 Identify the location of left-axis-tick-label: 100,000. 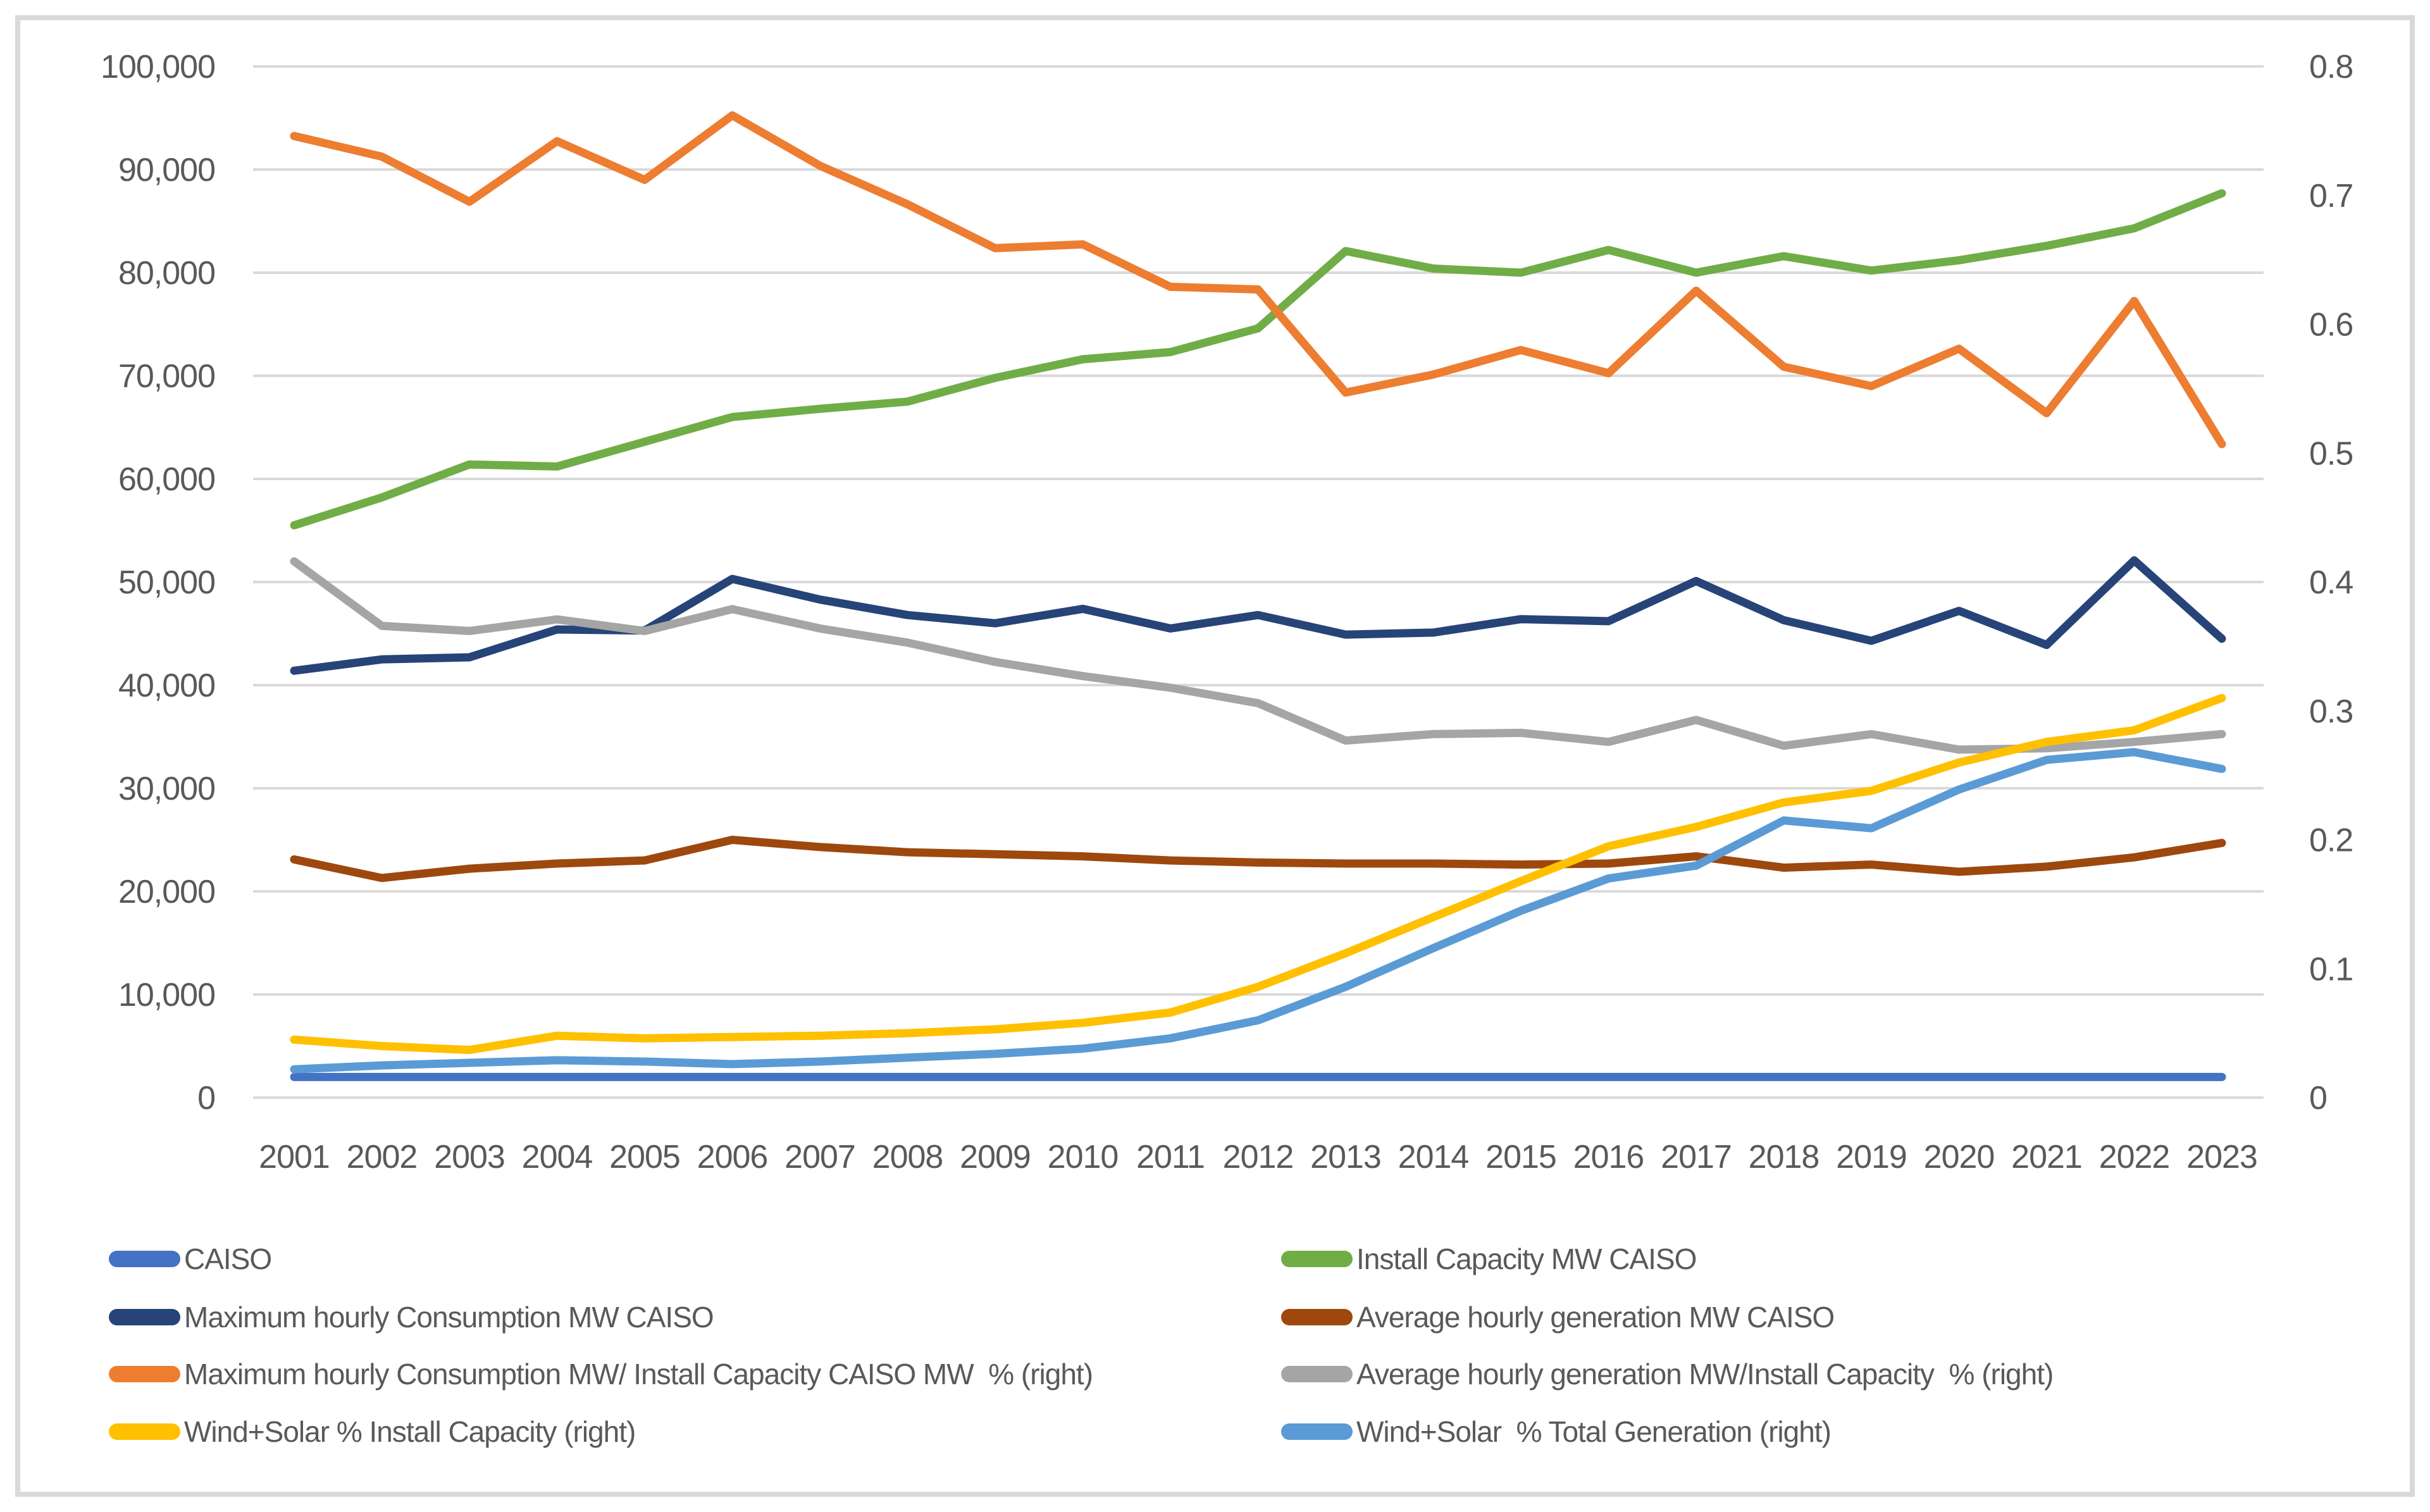
(158, 67).